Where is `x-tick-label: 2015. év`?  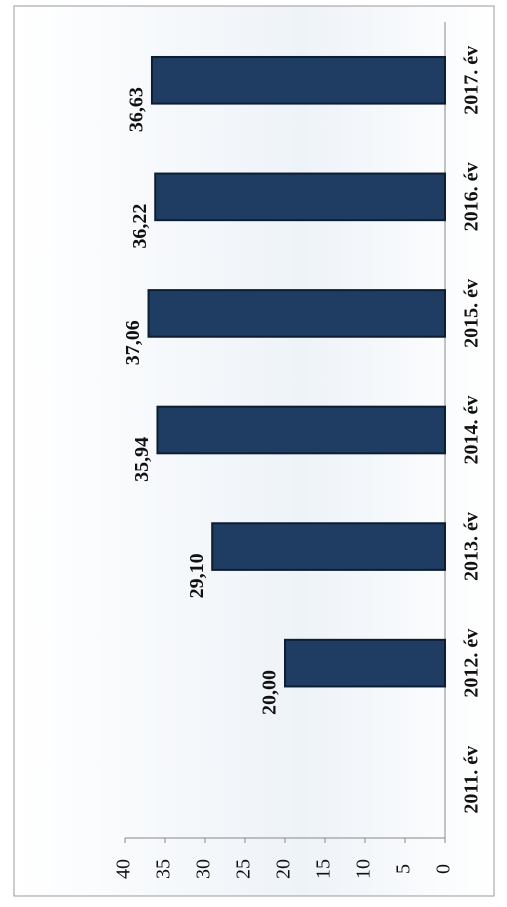 x-tick-label: 2015. év is located at coordinates (472, 313).